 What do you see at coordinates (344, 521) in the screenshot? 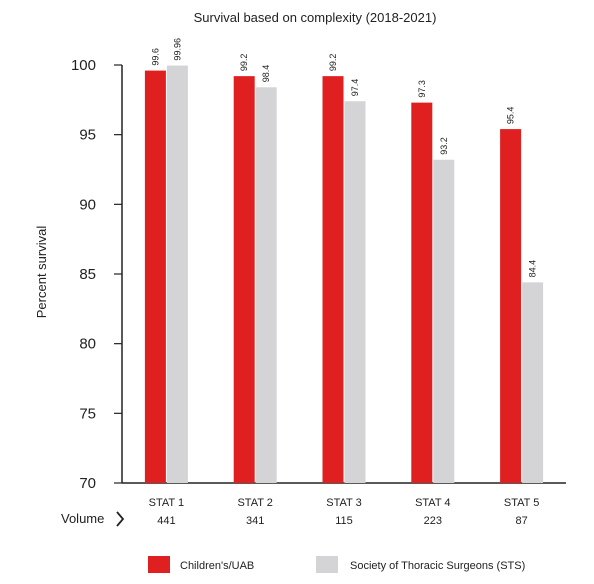
I see `volume-value: 115` at bounding box center [344, 521].